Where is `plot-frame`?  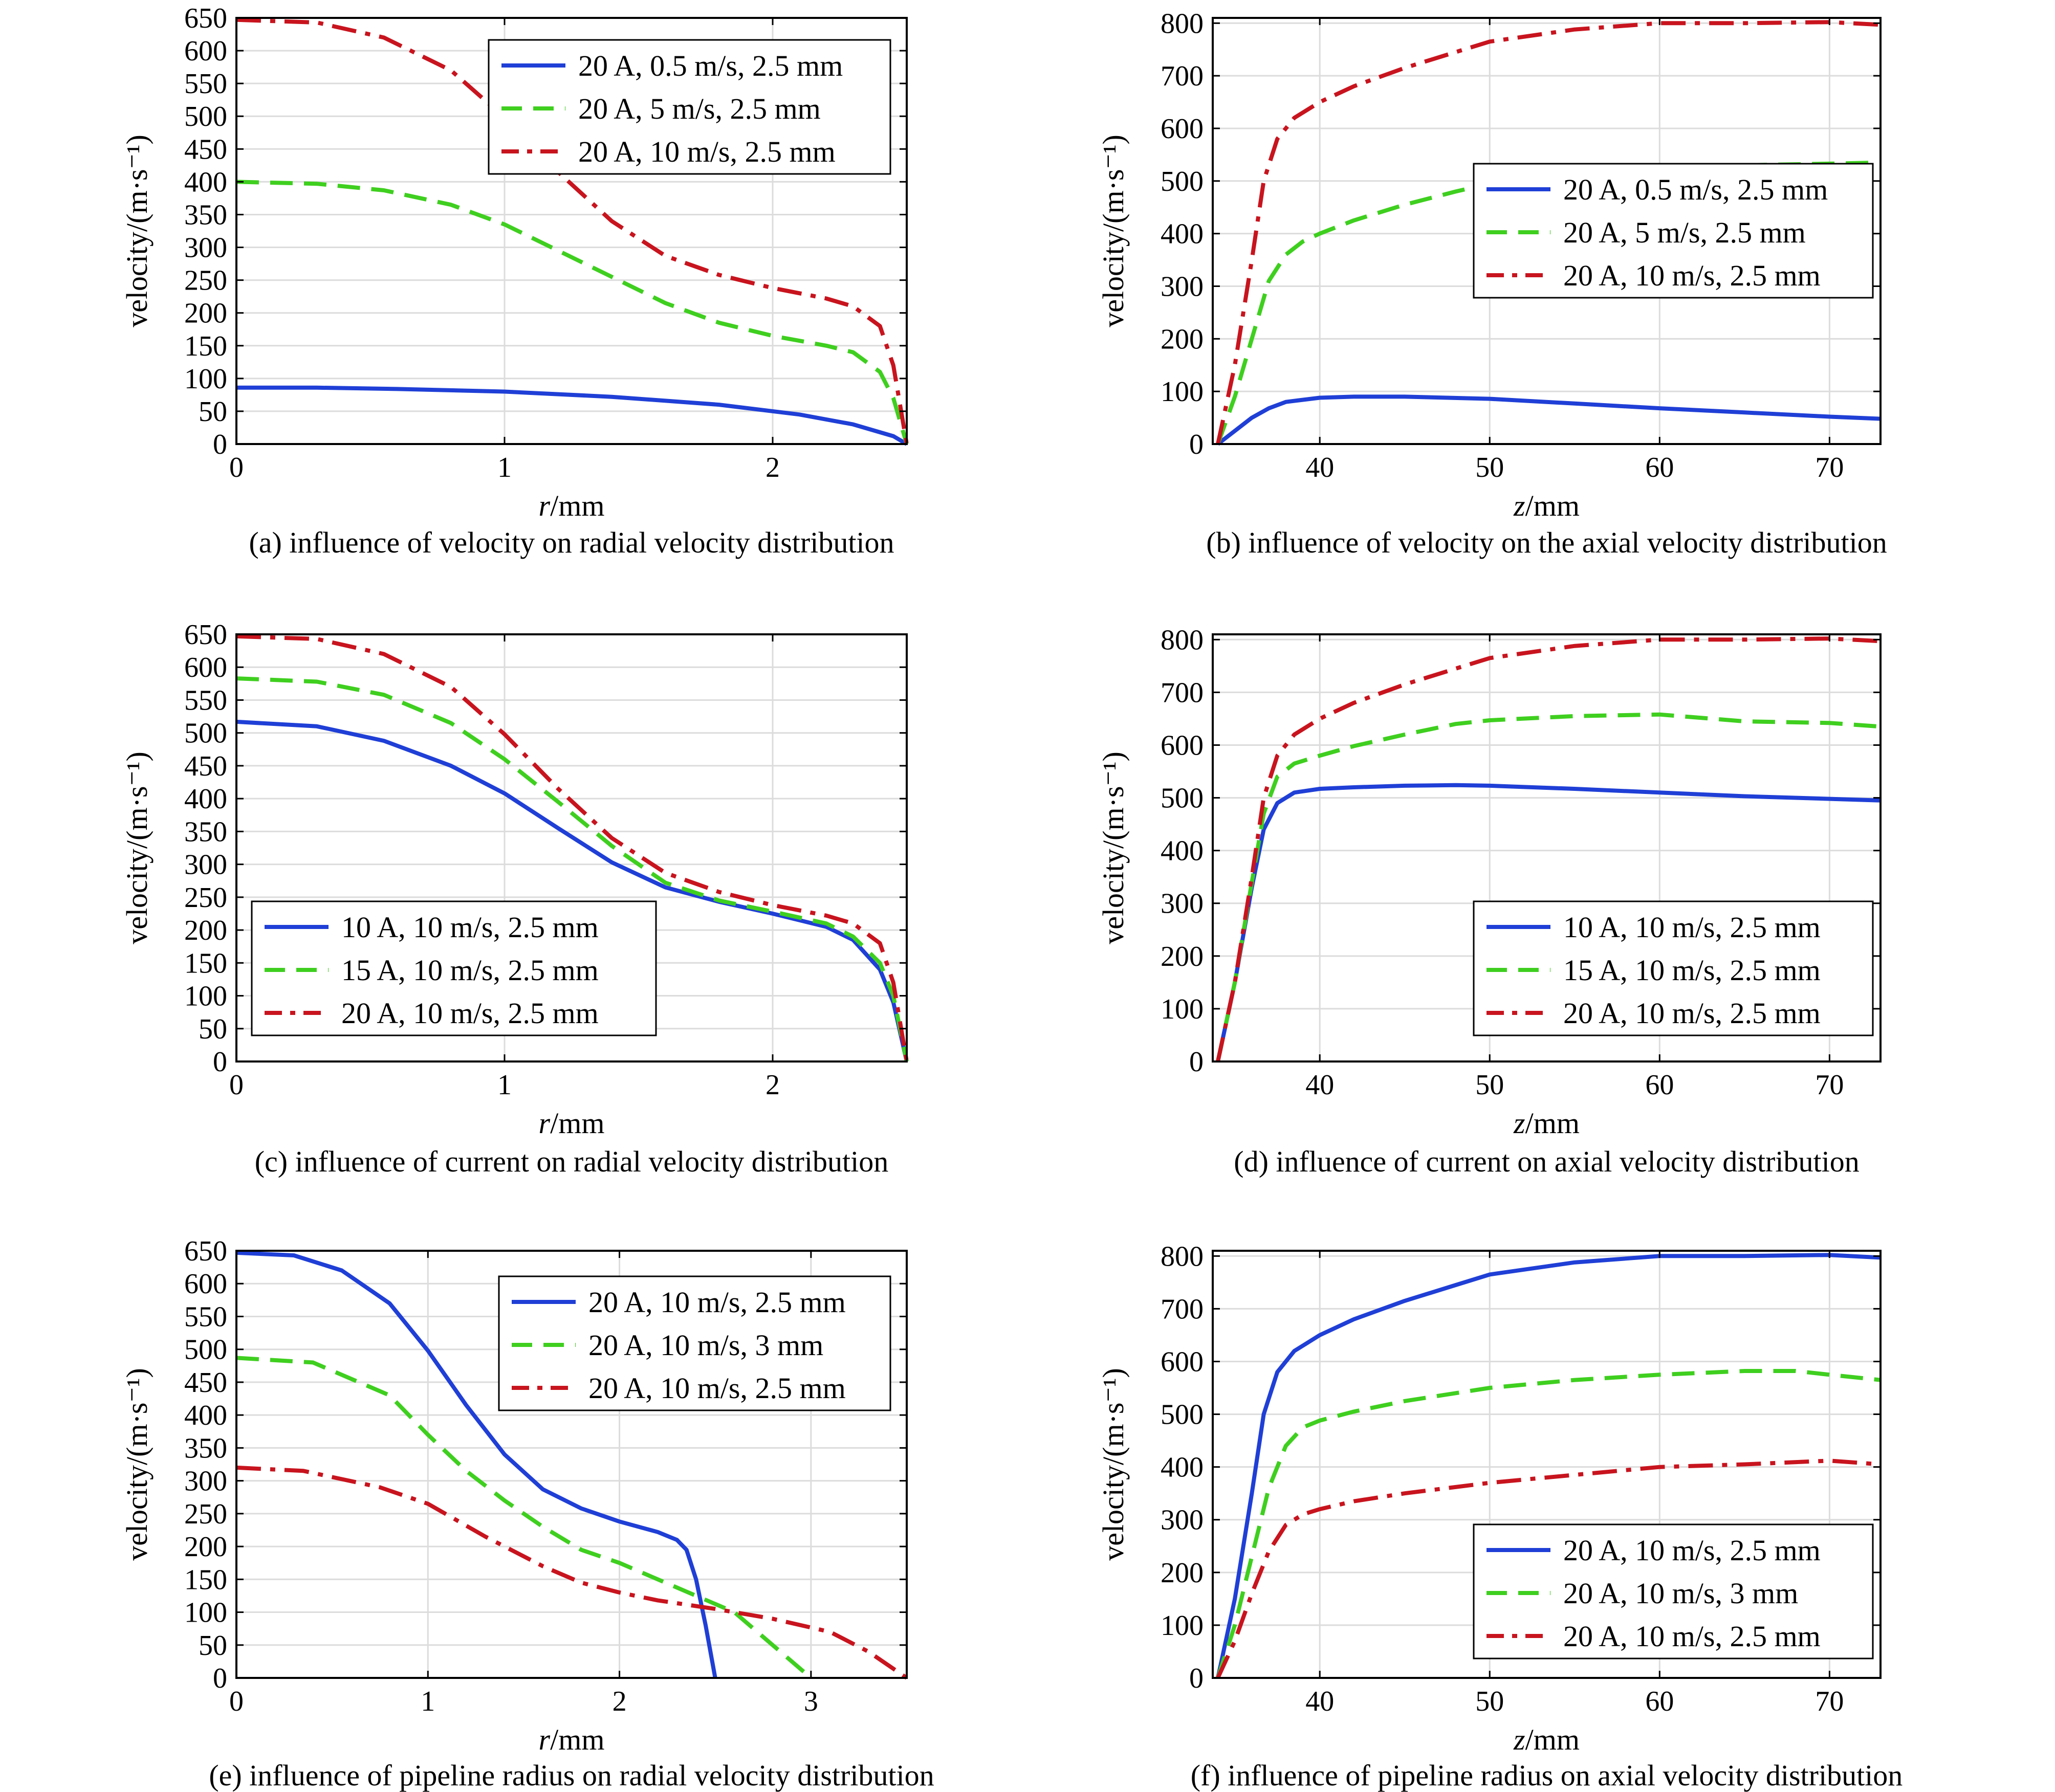 plot-frame is located at coordinates (571, 848).